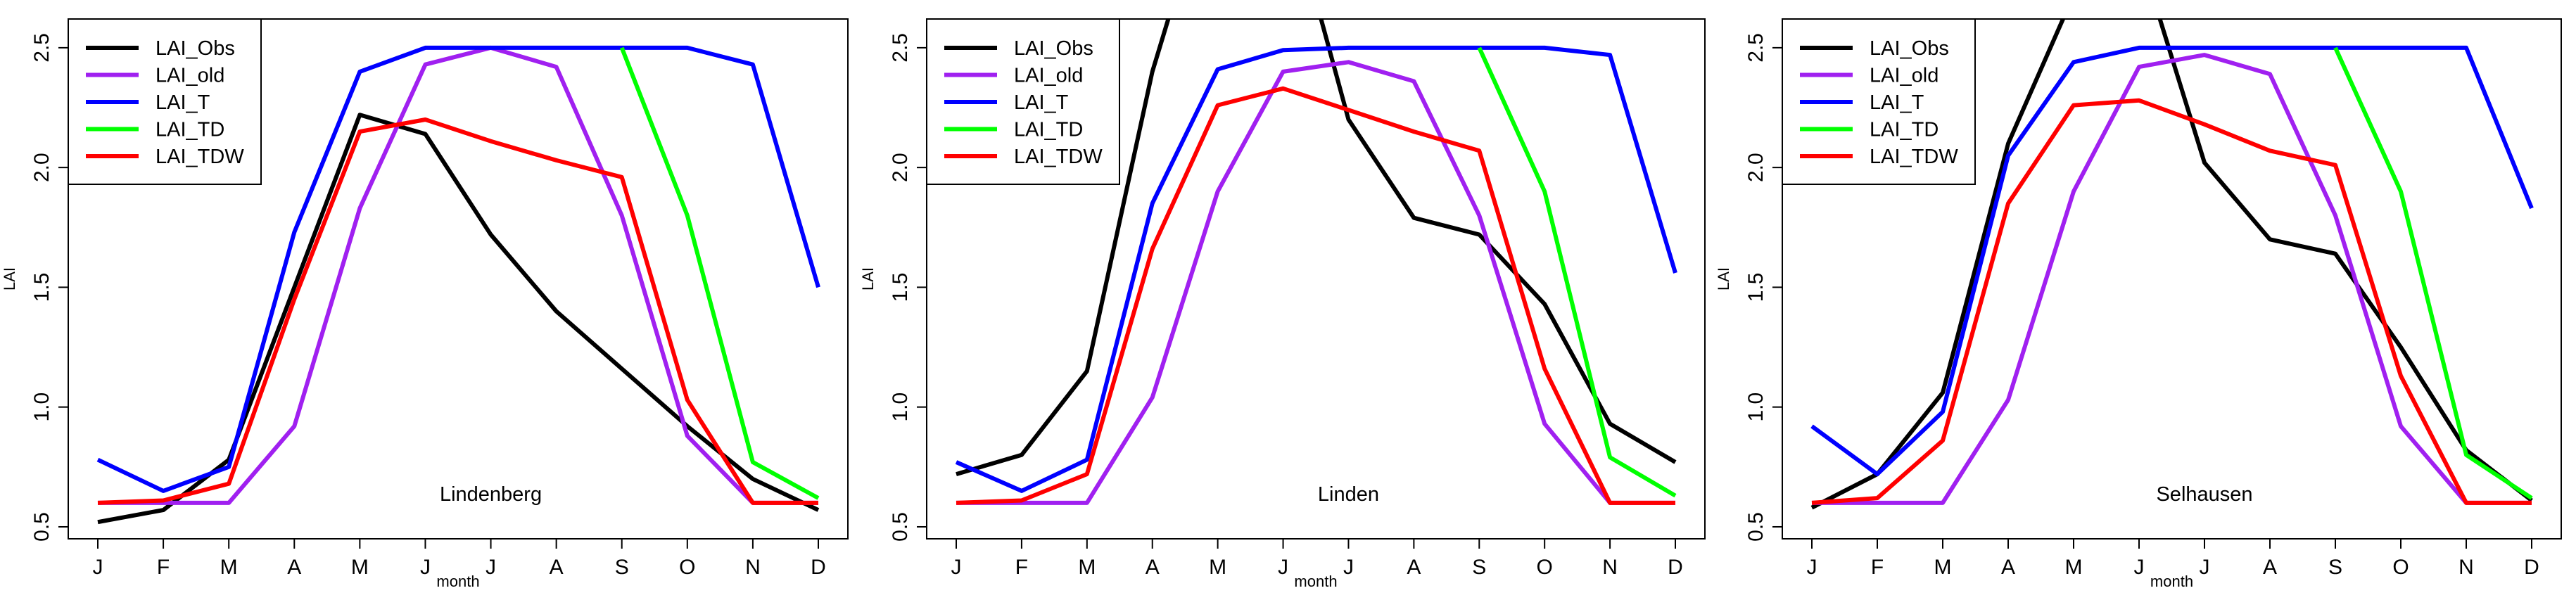 The image size is (2576, 600). What do you see at coordinates (491, 494) in the screenshot?
I see `site-name-label: Lindenberg` at bounding box center [491, 494].